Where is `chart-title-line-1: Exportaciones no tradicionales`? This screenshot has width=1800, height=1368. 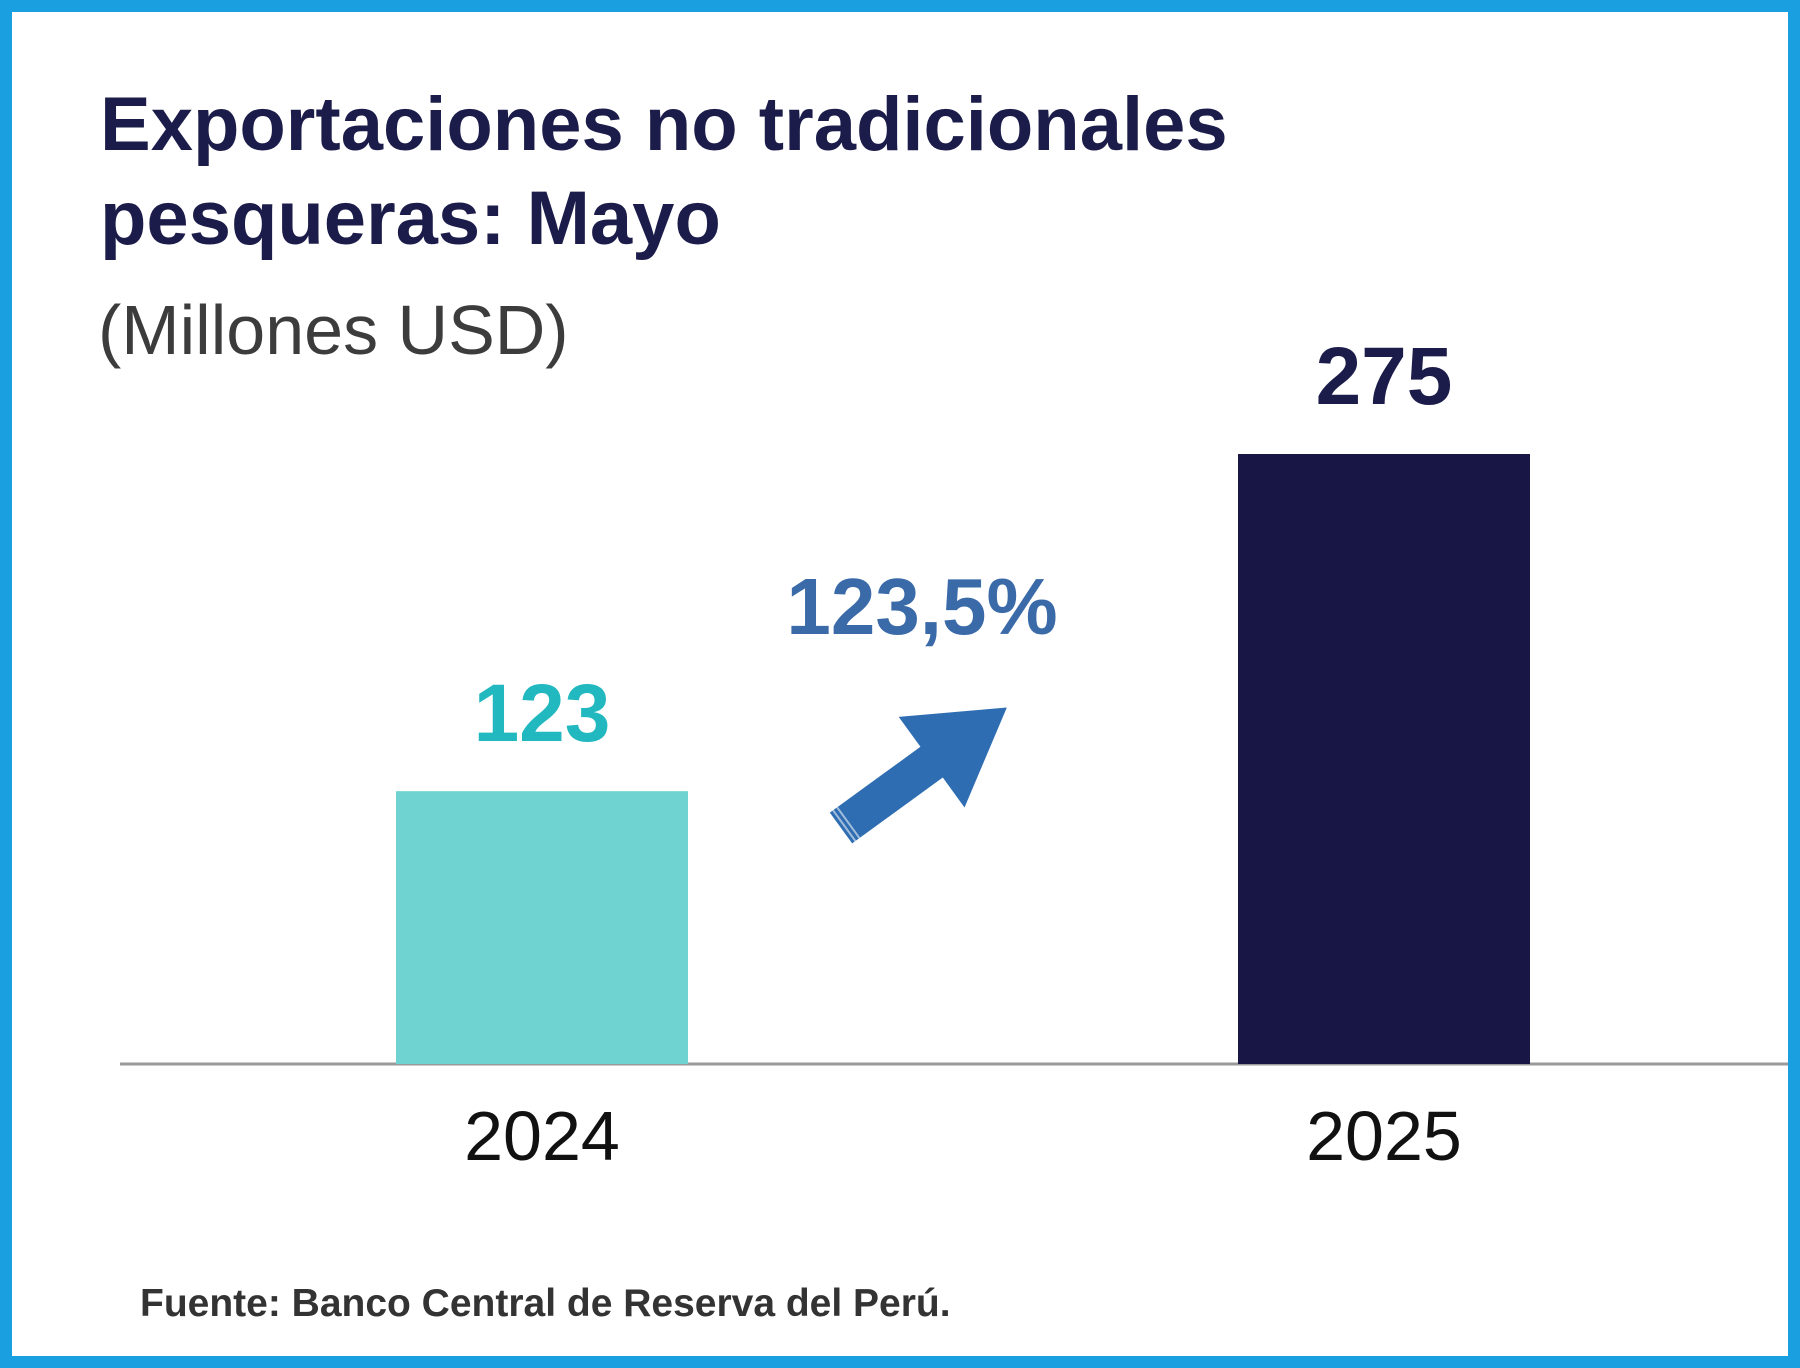 chart-title-line-1: Exportaciones no tradicionales is located at coordinates (664, 124).